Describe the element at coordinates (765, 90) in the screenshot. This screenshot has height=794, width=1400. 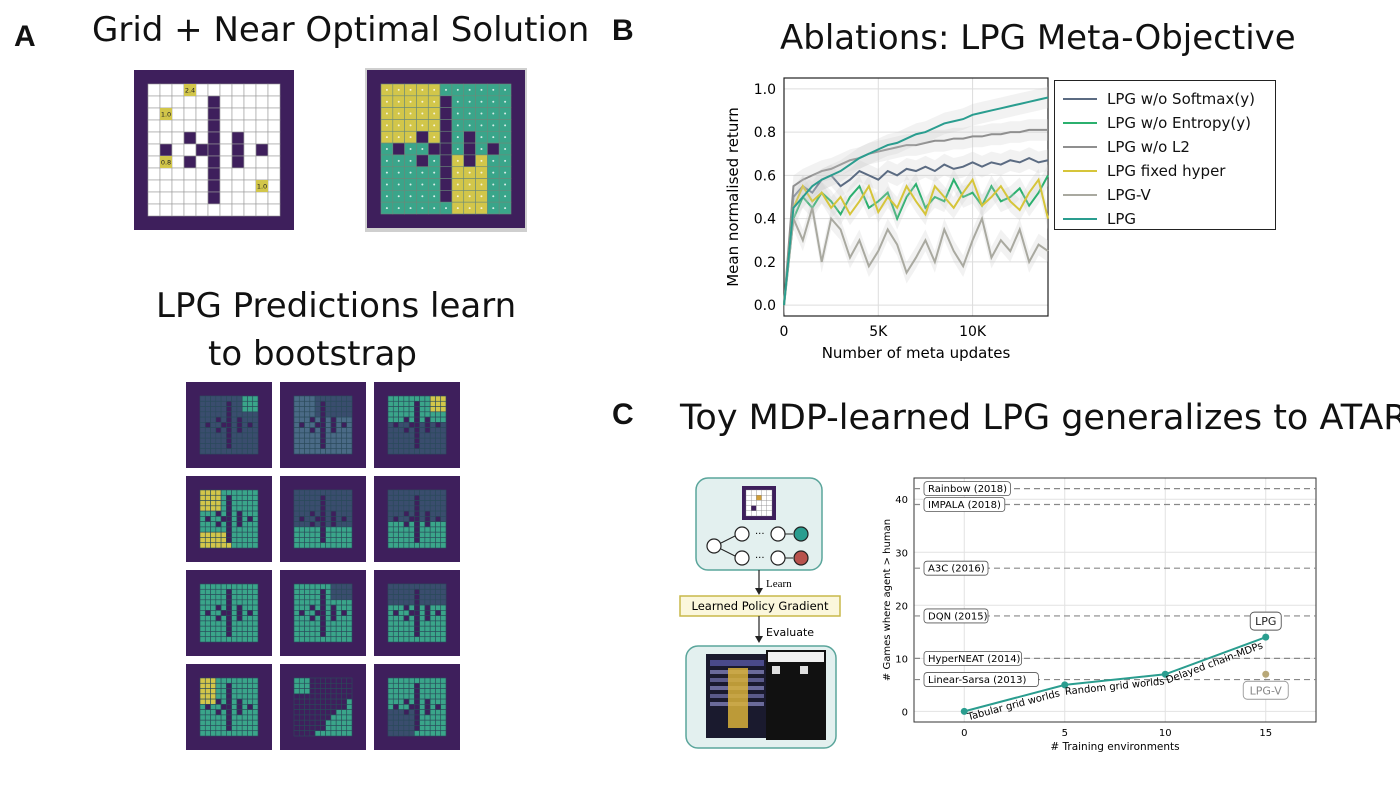
I see `y-tick-label: 1.0` at that location.